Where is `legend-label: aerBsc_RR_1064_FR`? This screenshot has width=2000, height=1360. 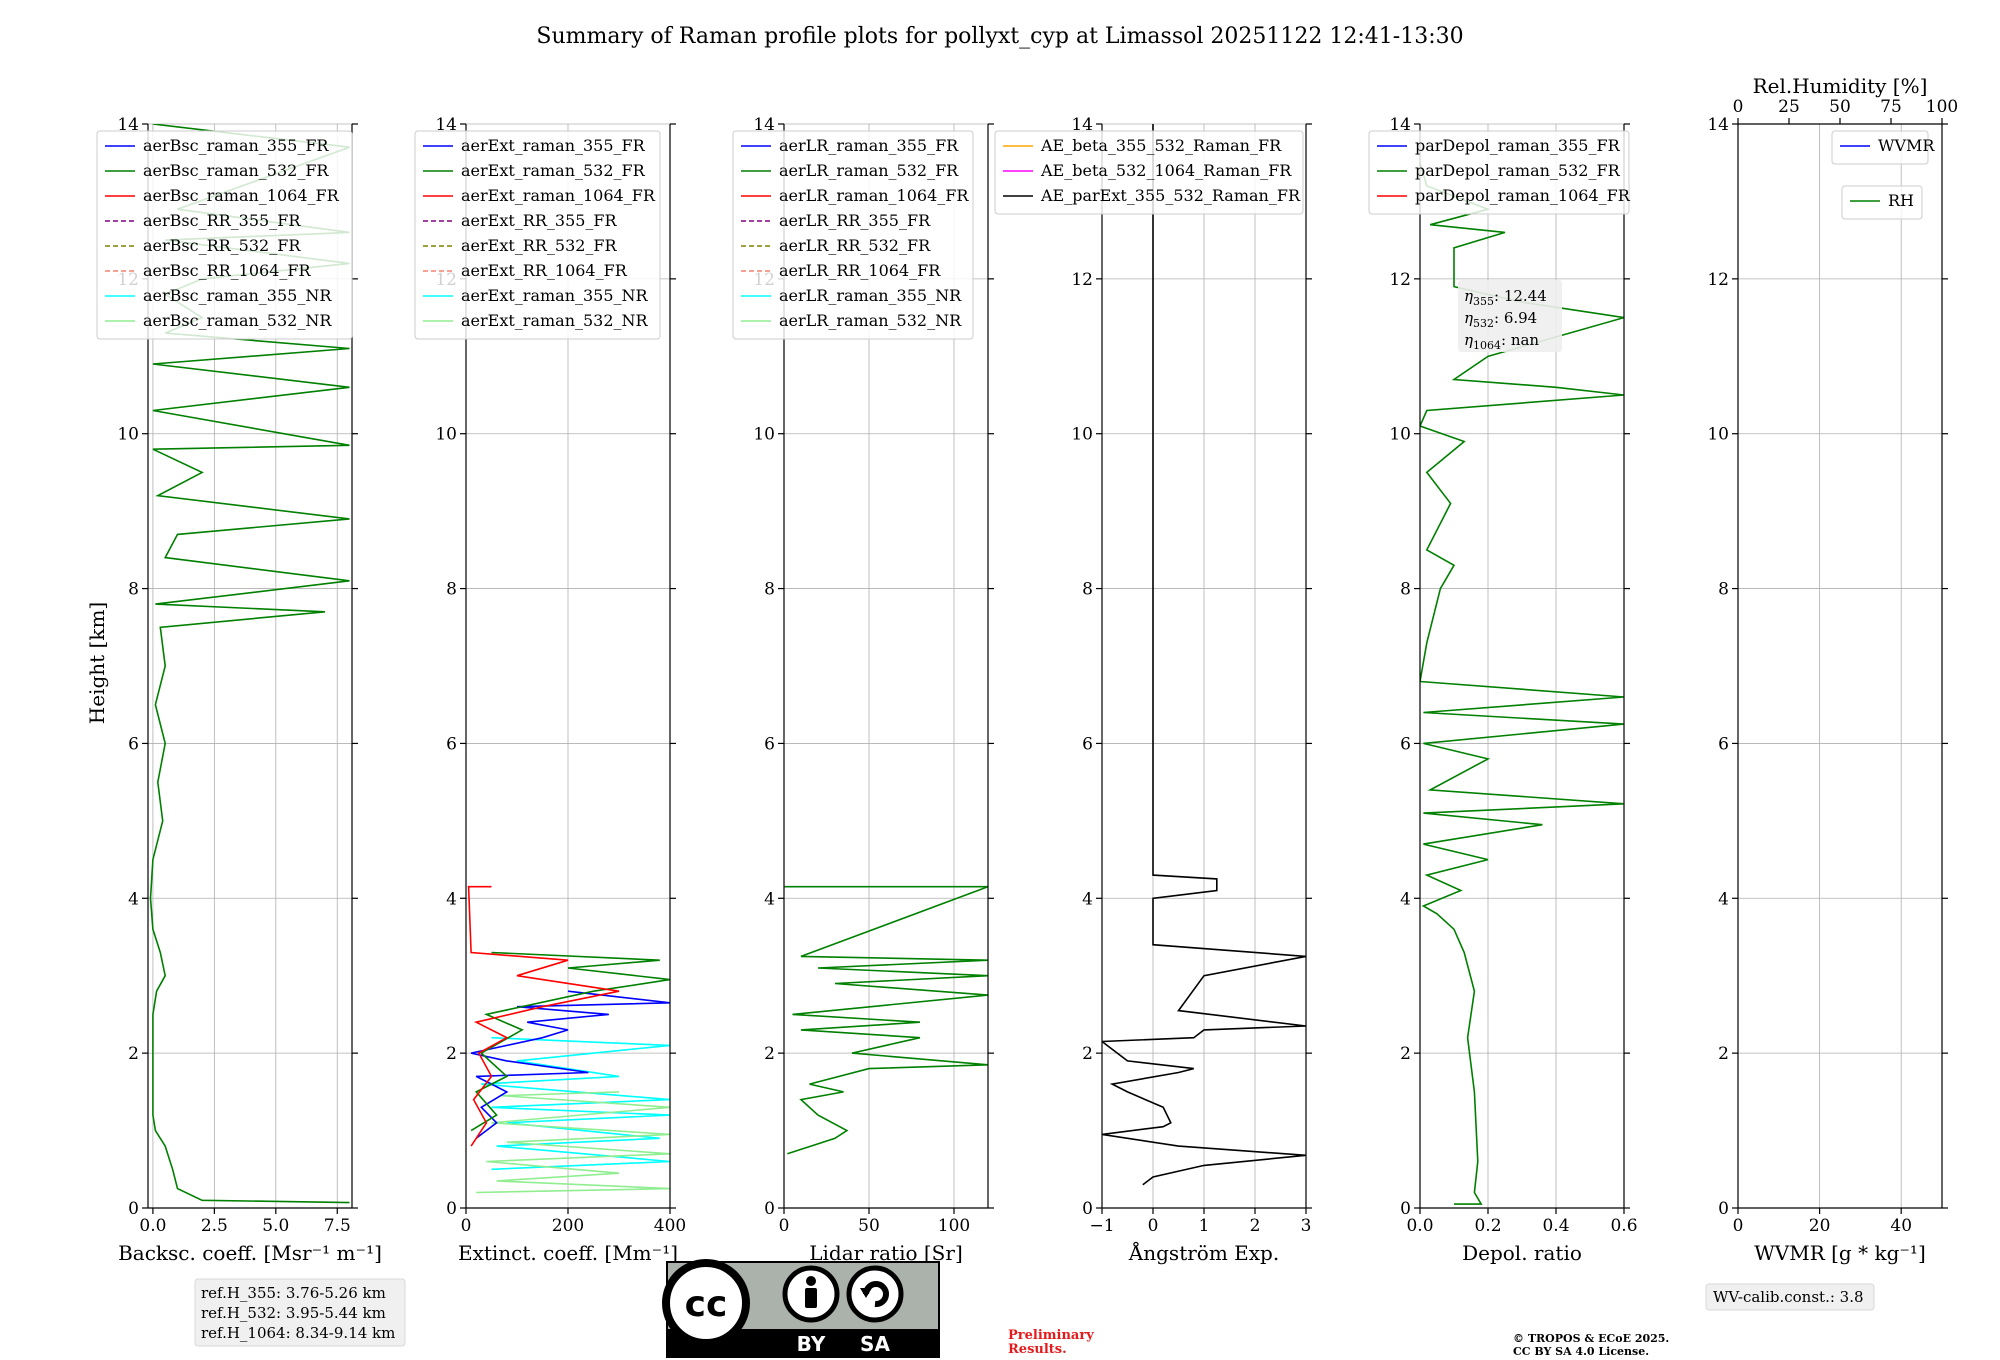
legend-label: aerBsc_RR_1064_FR is located at coordinates (227, 270).